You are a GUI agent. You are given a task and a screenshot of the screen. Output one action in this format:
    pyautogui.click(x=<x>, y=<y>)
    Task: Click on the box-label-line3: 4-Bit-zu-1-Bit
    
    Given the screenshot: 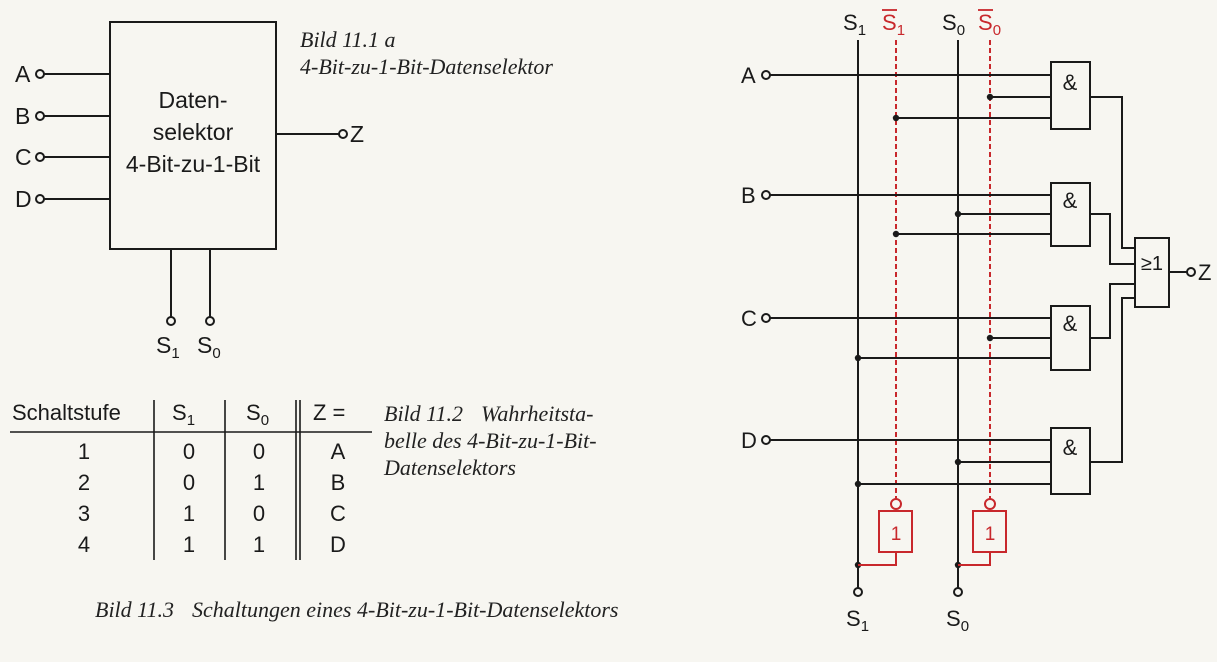 What is the action you would take?
    pyautogui.click(x=193, y=164)
    